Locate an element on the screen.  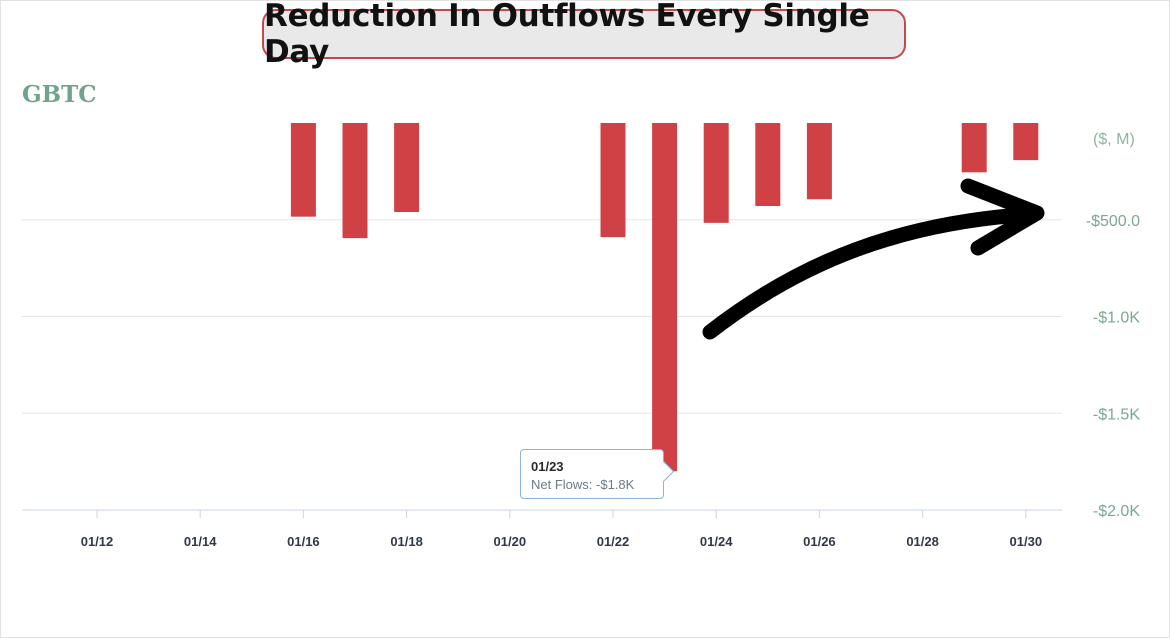
x-tick-label: 01/30 is located at coordinates (1026, 541).